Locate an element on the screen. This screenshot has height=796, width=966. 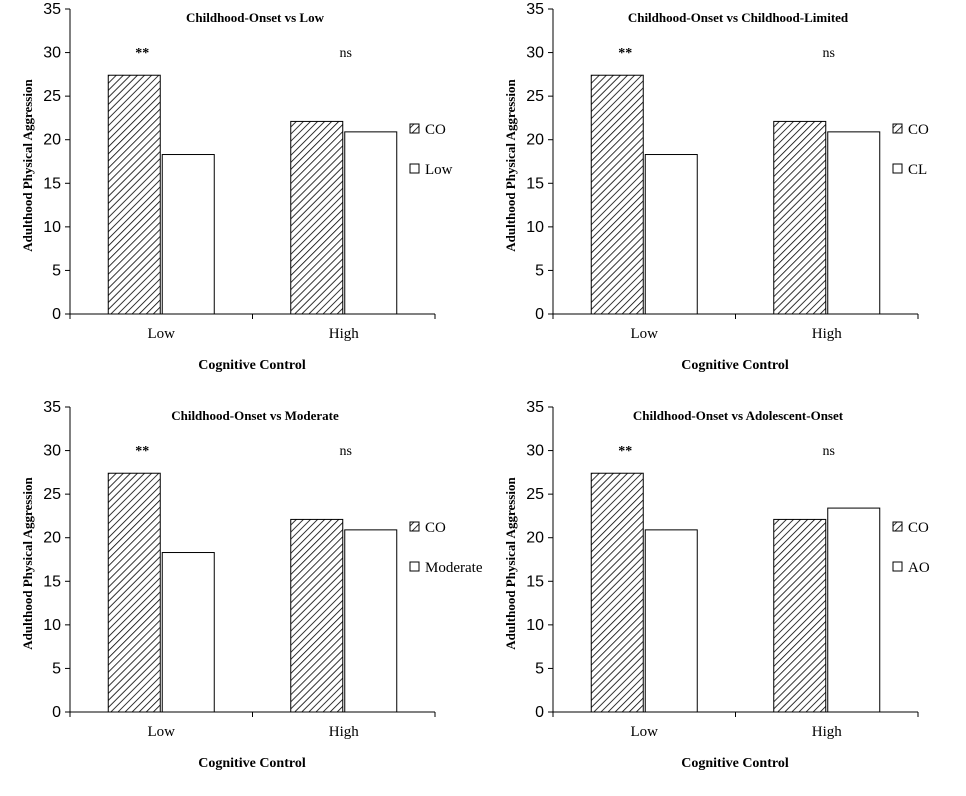
legend-swatch-low is located at coordinates (414, 168).